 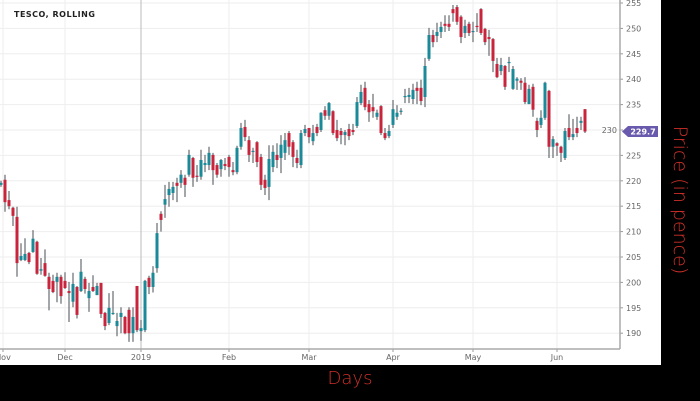 I want to click on y-tick-label: 235, so click(x=633, y=105).